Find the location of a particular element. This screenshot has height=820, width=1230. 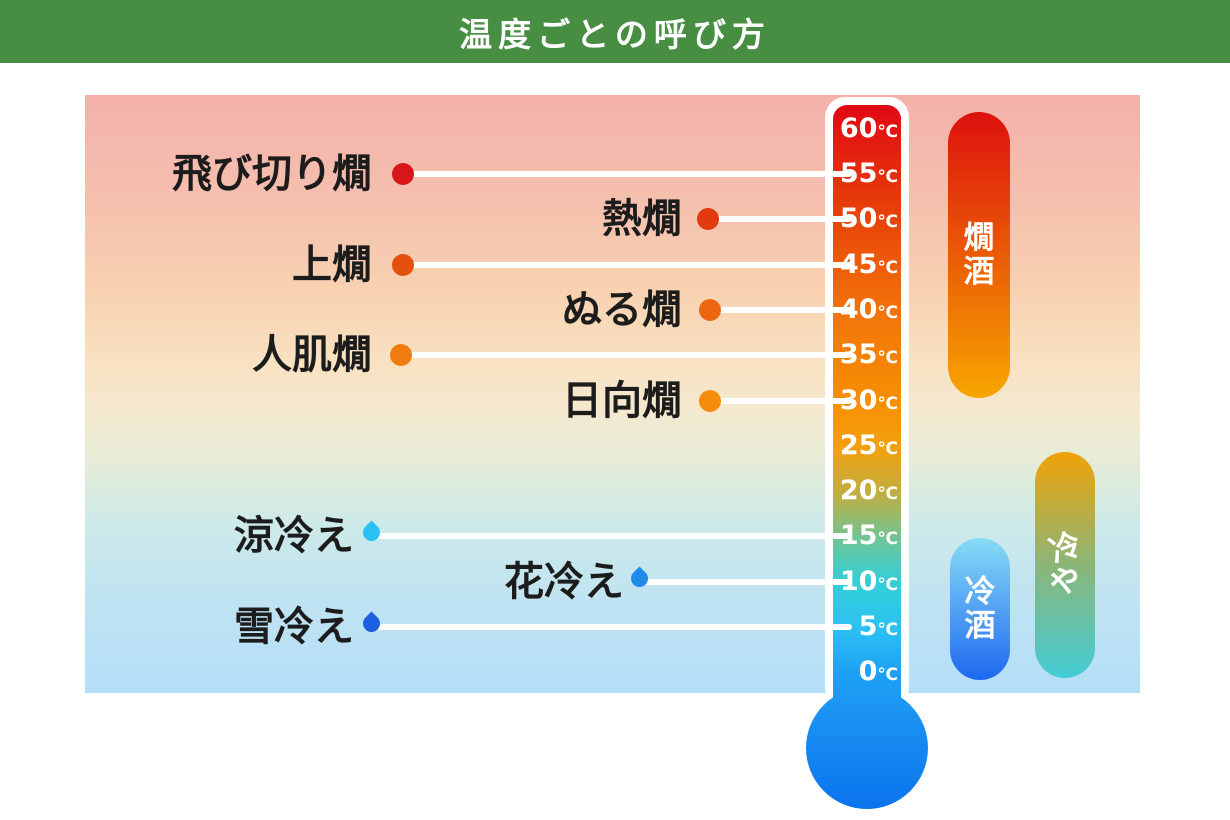

scale-label-0: 0℃ is located at coordinates (878, 671).